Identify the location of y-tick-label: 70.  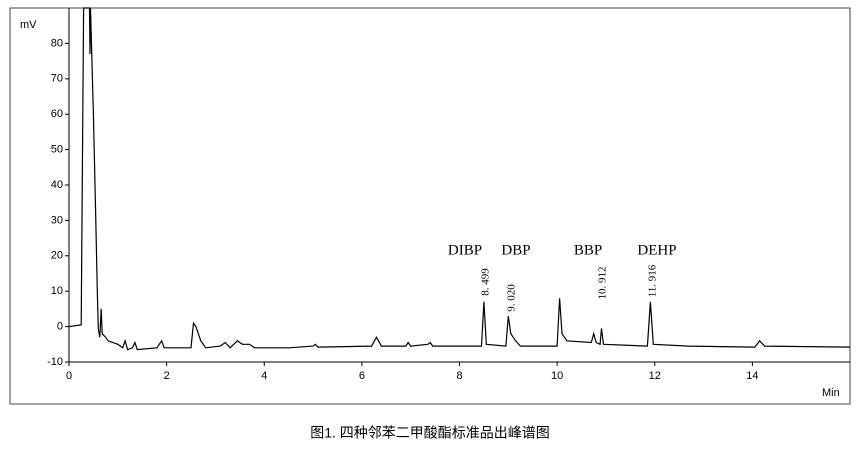
(57, 79).